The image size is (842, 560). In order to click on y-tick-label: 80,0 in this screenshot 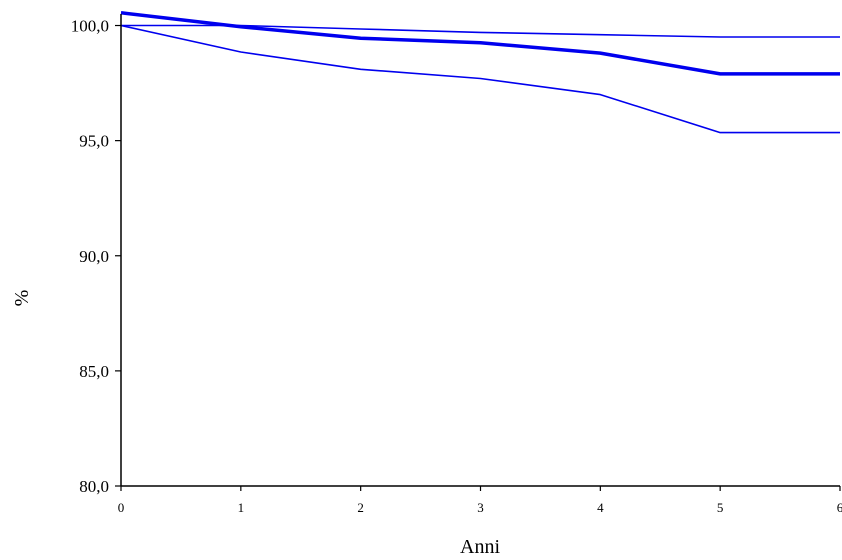, I will do `click(94, 486)`.